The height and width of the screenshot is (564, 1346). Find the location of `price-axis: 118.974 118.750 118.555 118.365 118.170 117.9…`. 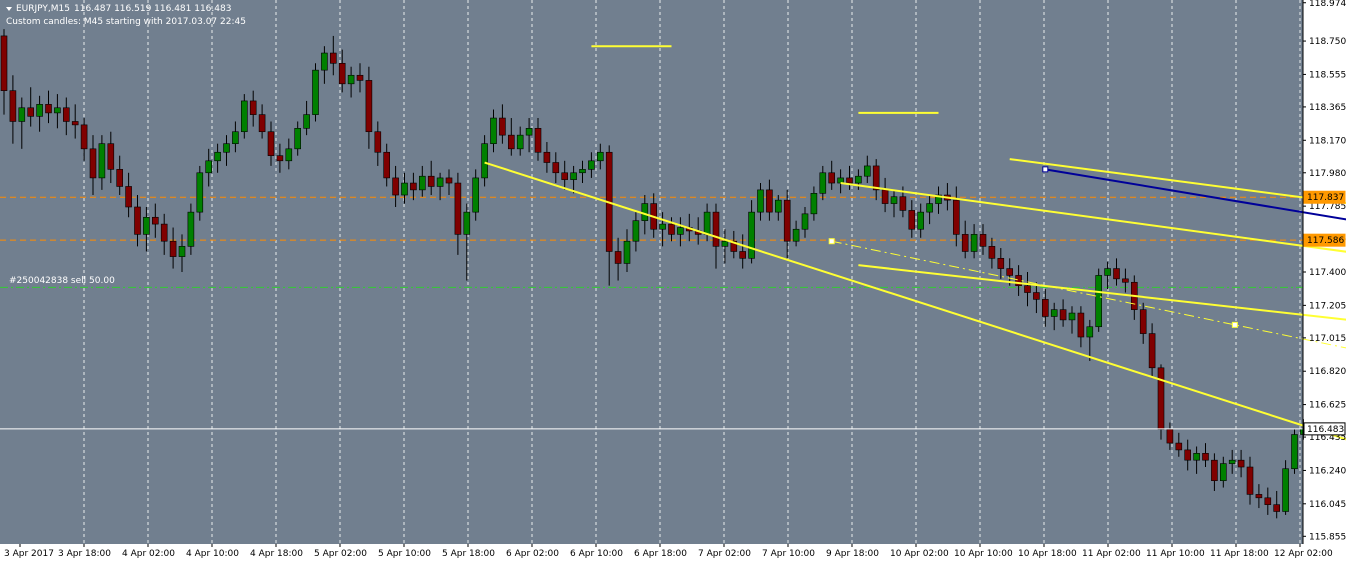

price-axis: 118.974 118.750 118.555 118.365 118.170 117.9… is located at coordinates (1324, 272).